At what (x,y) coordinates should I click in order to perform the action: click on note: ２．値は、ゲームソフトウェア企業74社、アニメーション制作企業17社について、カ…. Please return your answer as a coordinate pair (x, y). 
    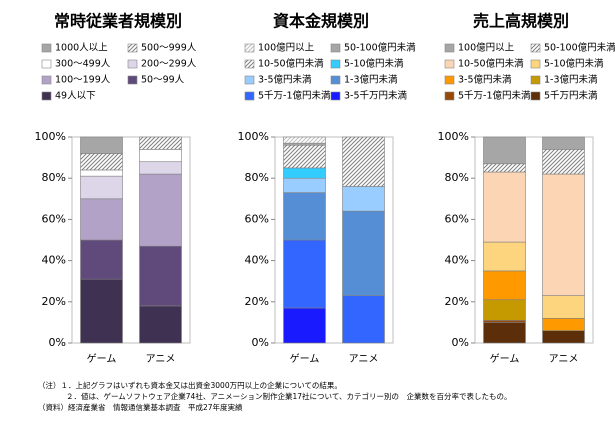
    Looking at the image, I should click on (288, 396).